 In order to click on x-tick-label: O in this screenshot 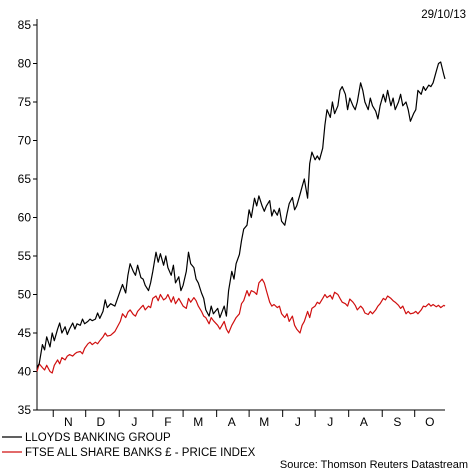, I will do `click(429, 422)`.